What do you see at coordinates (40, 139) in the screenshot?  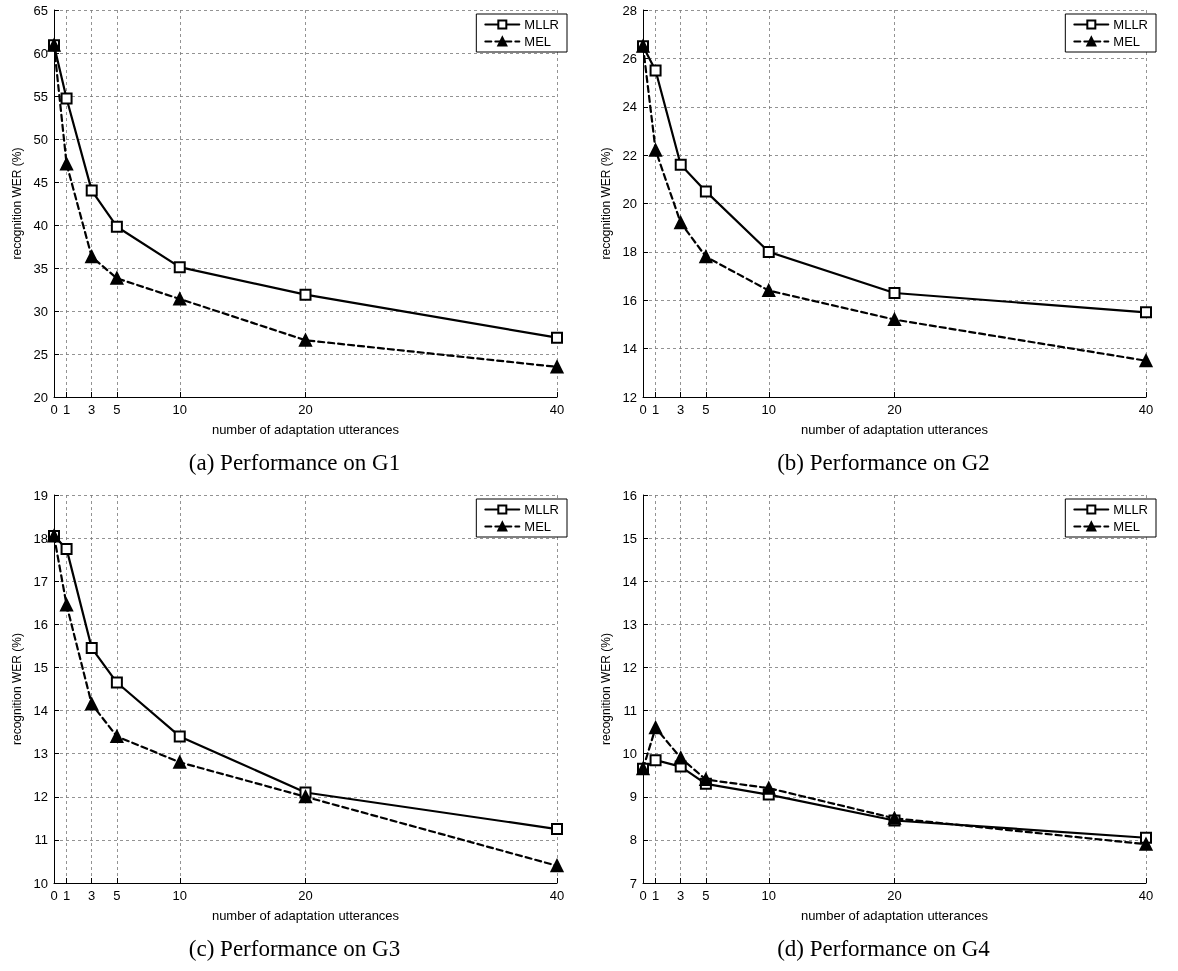 I see `y-tick-label: 50` at bounding box center [40, 139].